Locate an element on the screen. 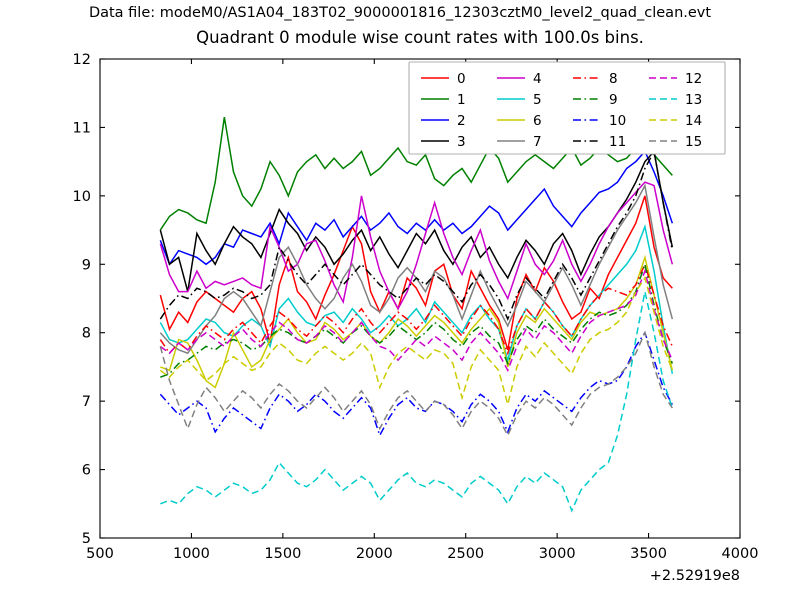  x-tick-label: 1000 is located at coordinates (191, 554).